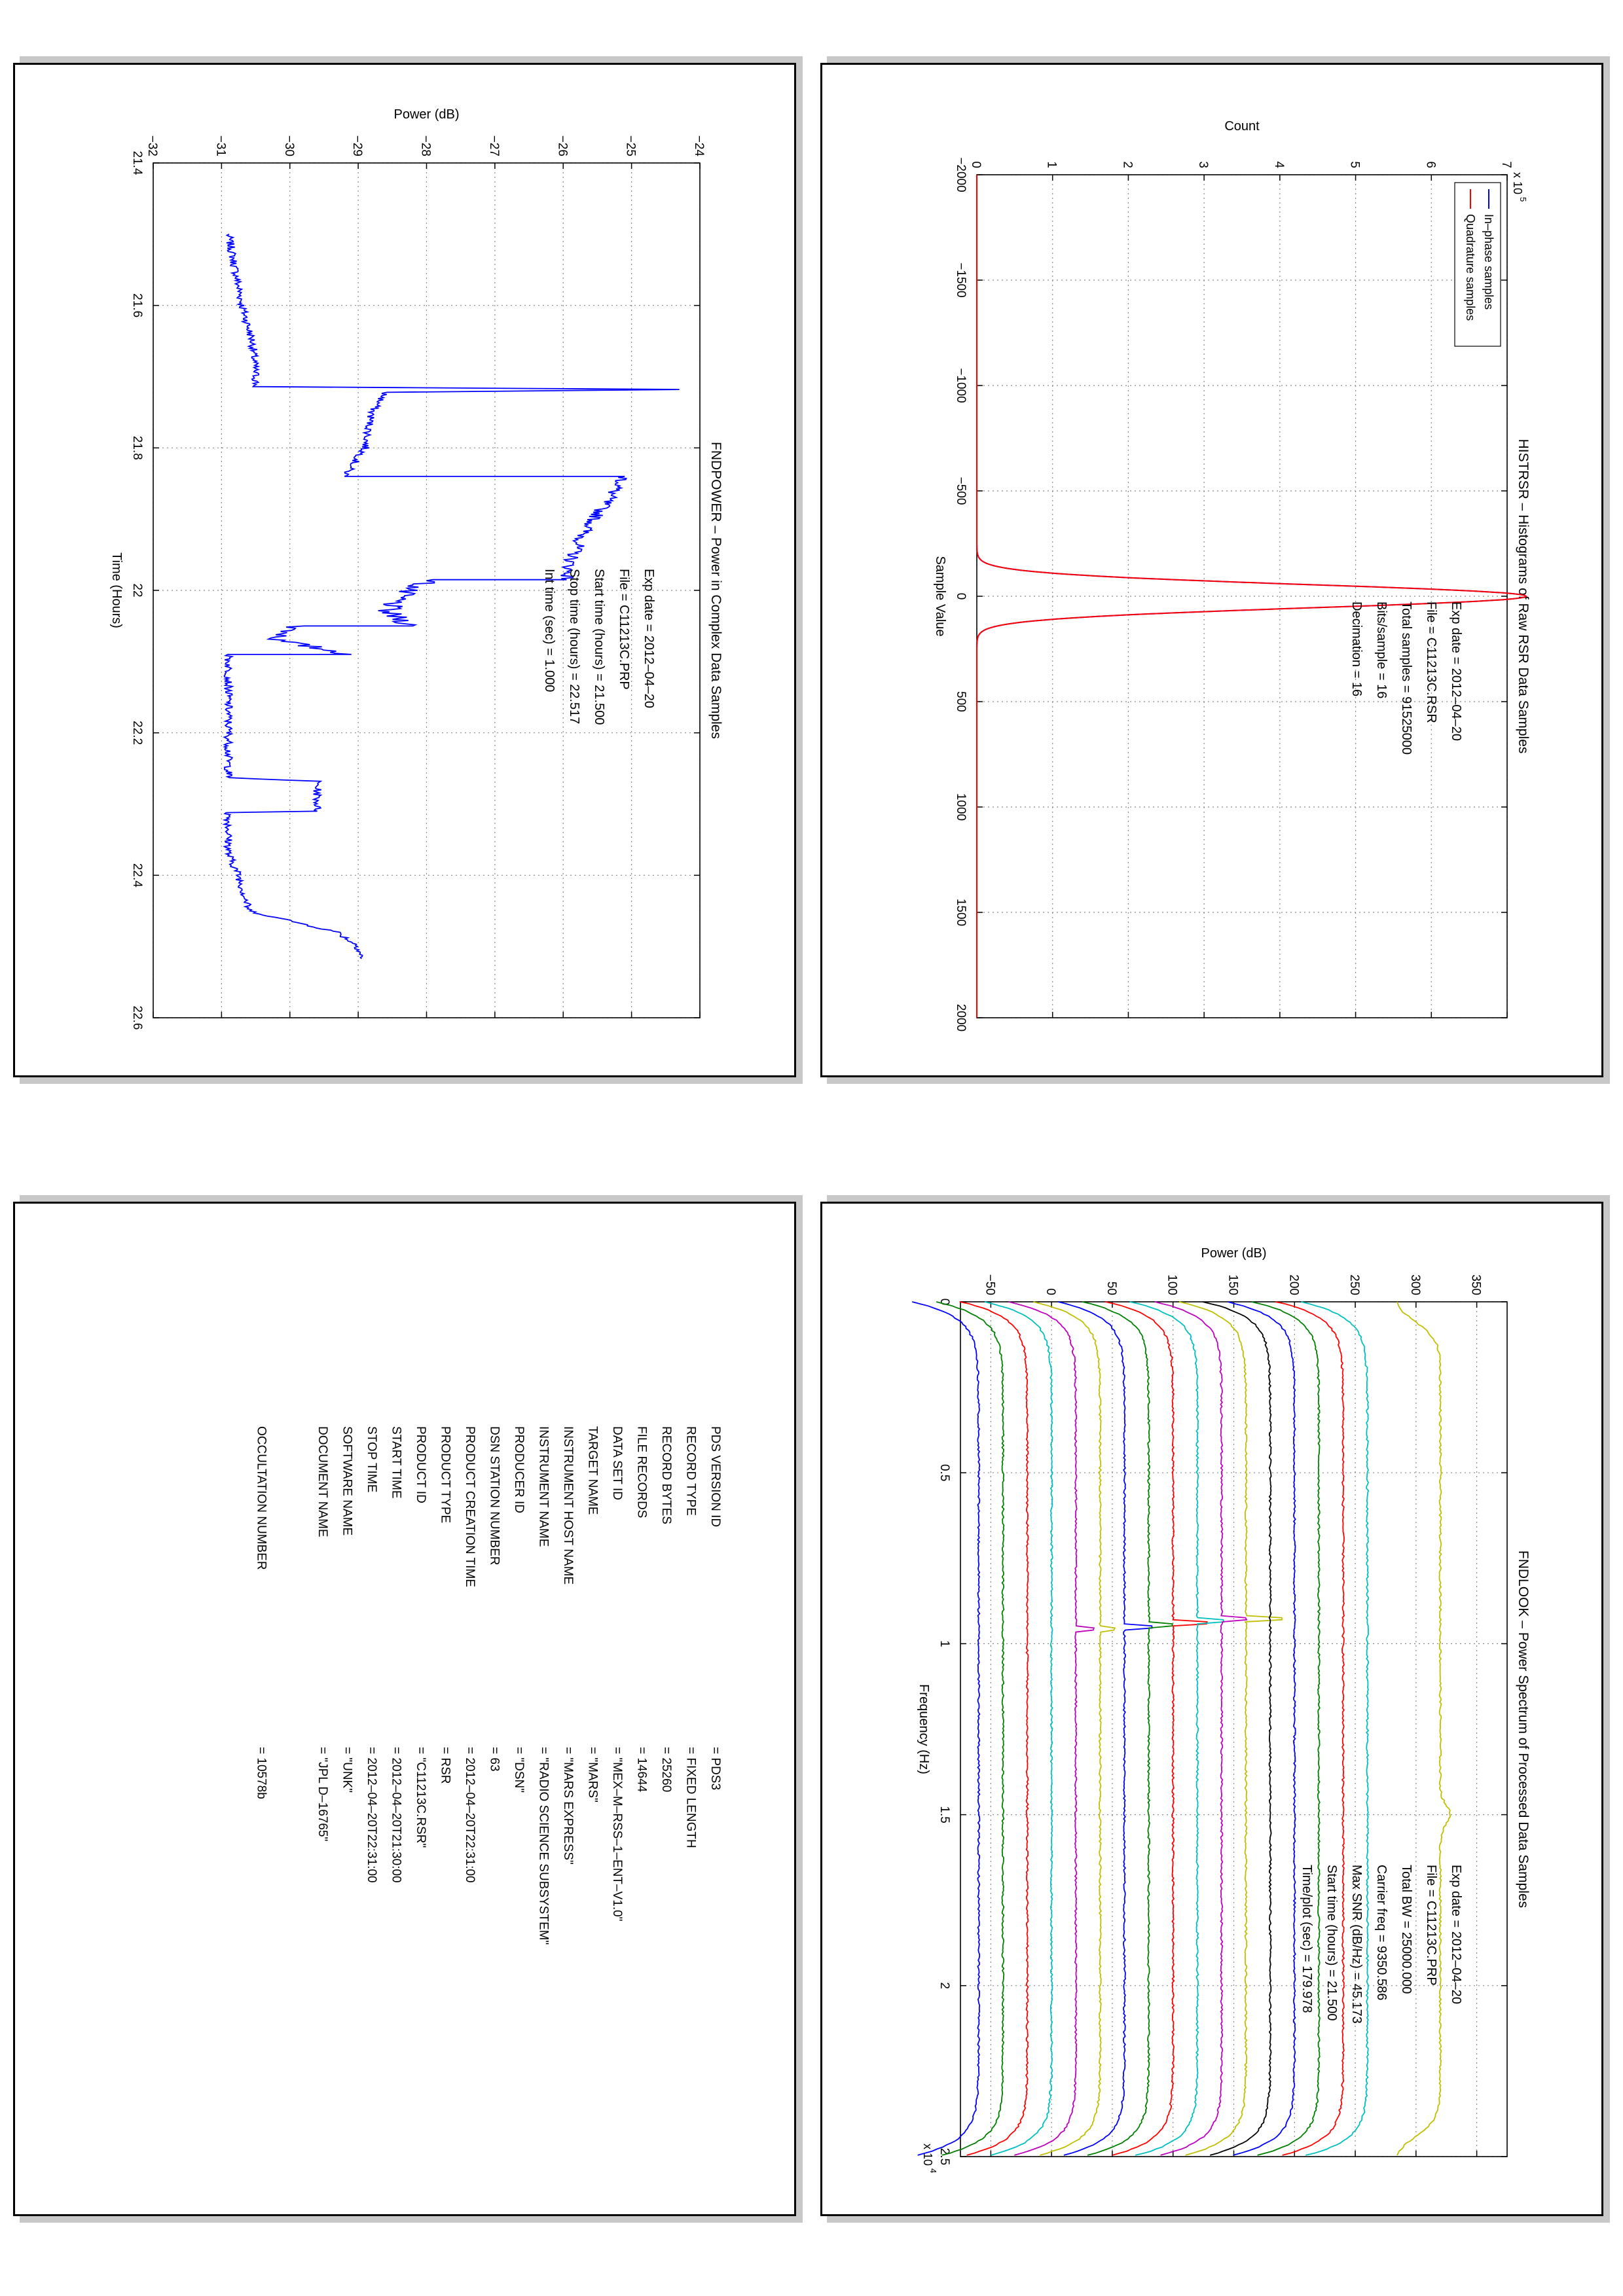  I want to click on fndlook-y-tick-label: 0, so click(1050, 1291).